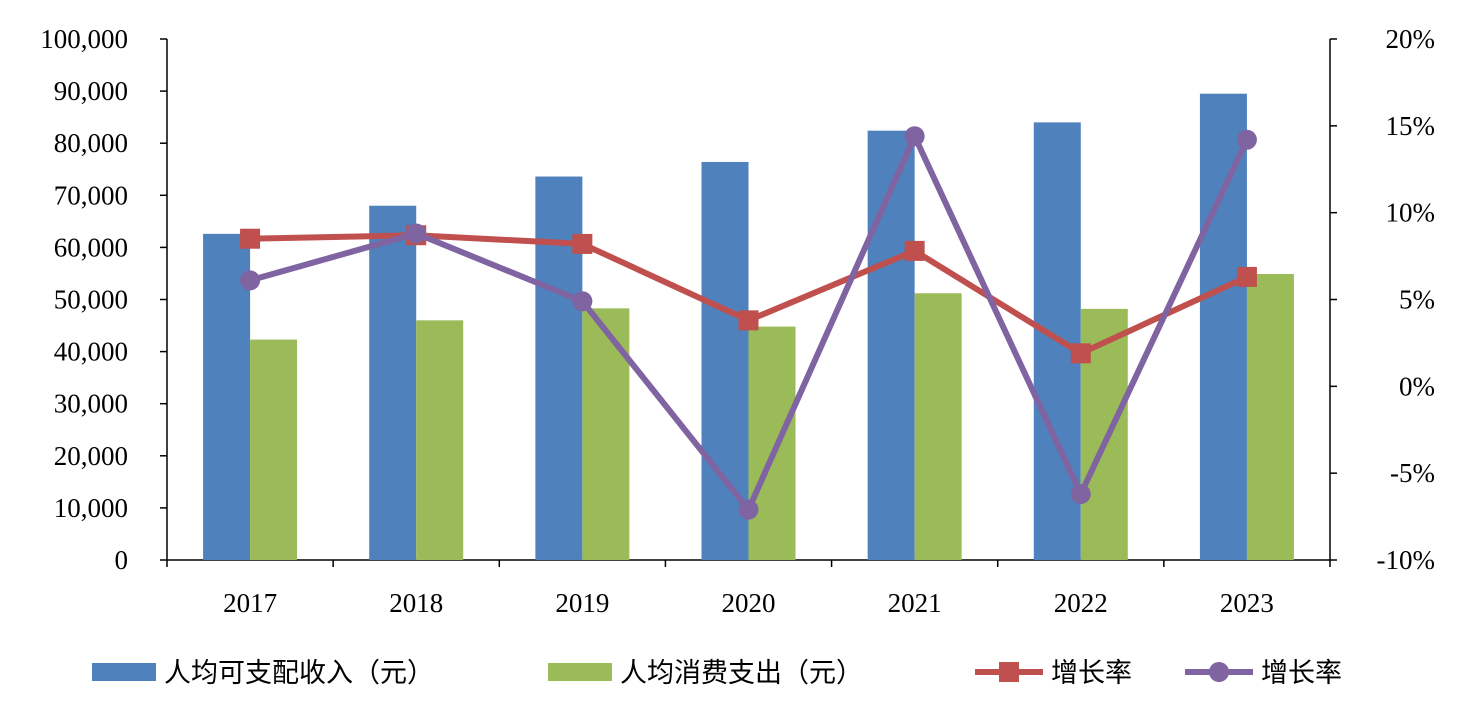 This screenshot has height=714, width=1460. Describe the element at coordinates (582, 603) in the screenshot. I see `x-axis-tick-label: 2019` at that location.